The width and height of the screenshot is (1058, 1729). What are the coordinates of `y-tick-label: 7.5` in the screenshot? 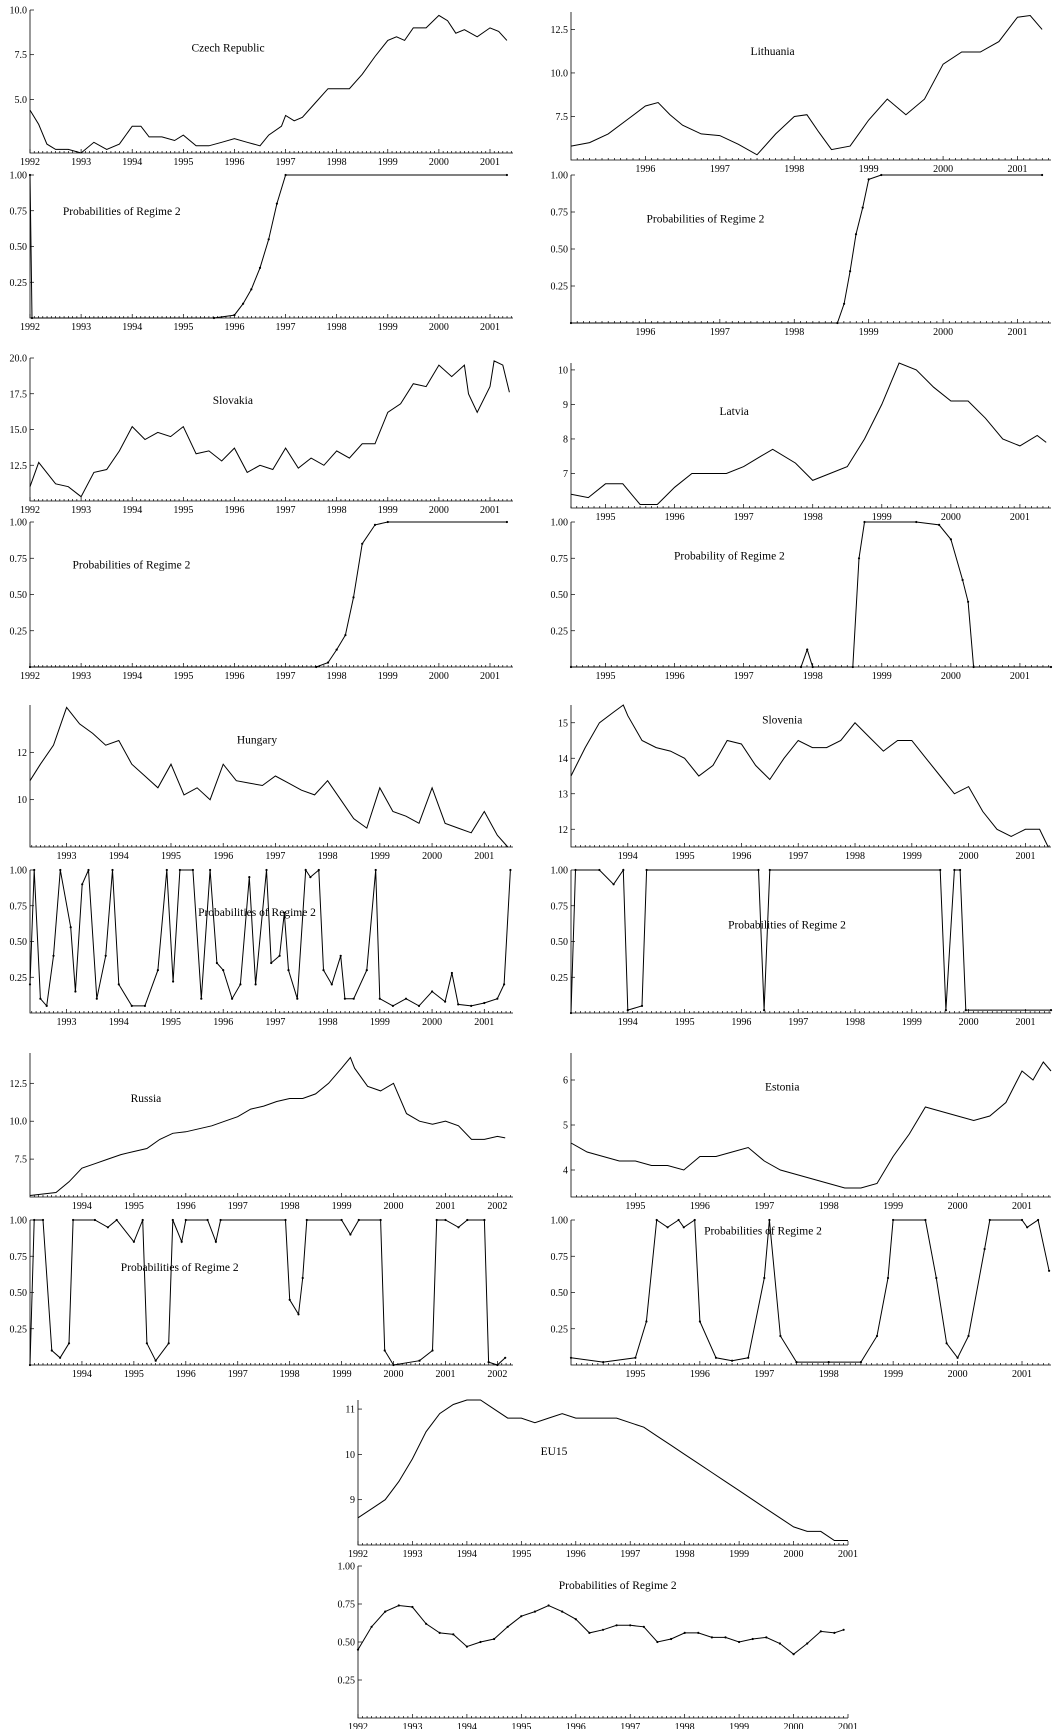 It's located at (562, 117).